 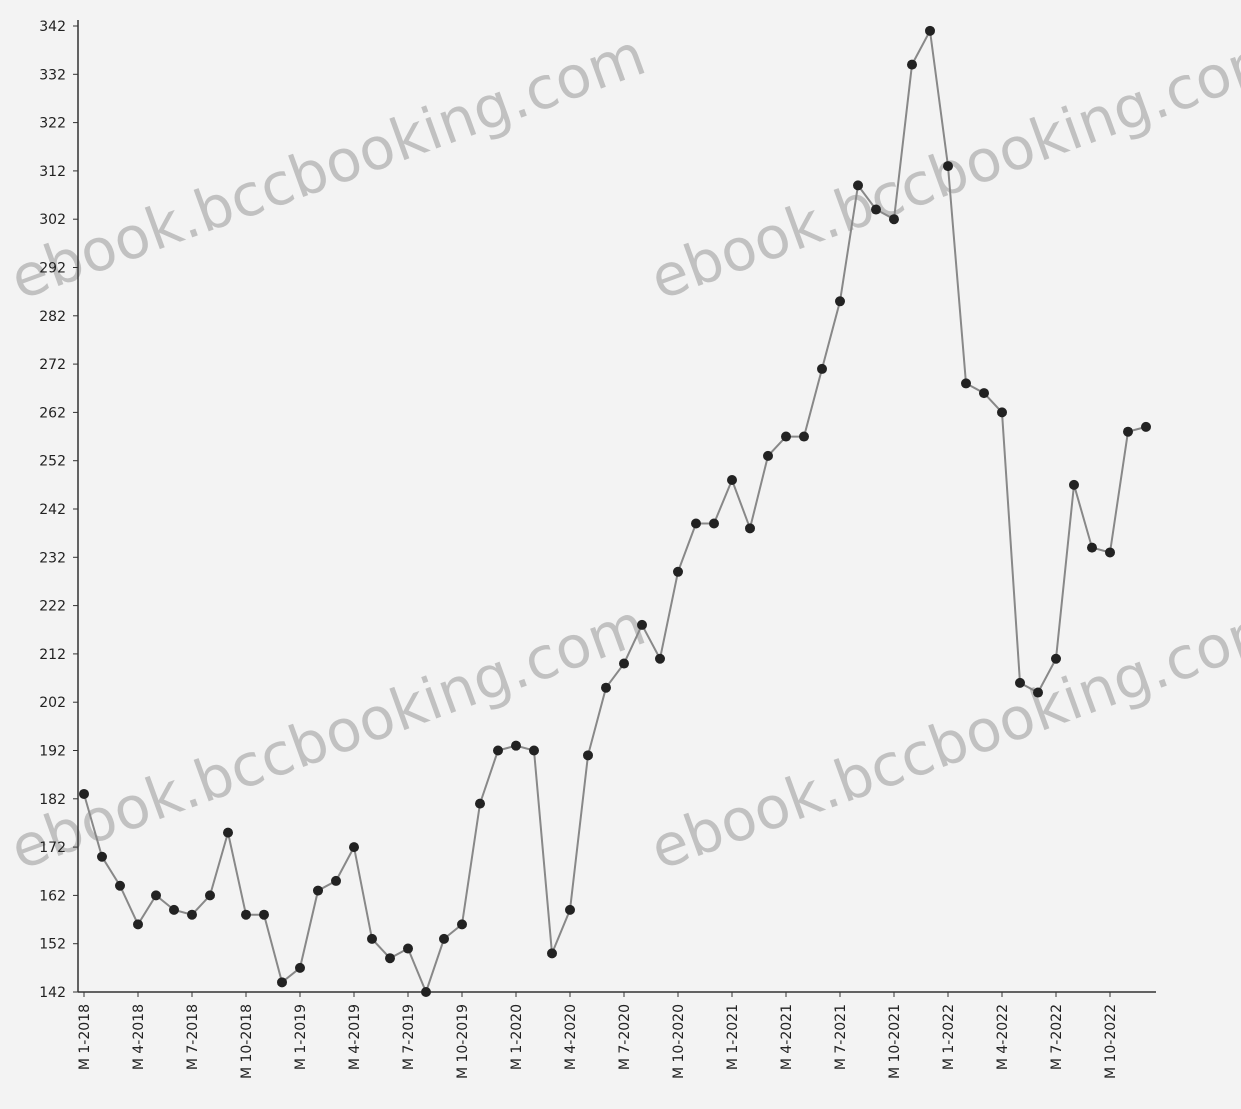 I want to click on x-tick-label: M 4-2022, so click(x=1003, y=1037).